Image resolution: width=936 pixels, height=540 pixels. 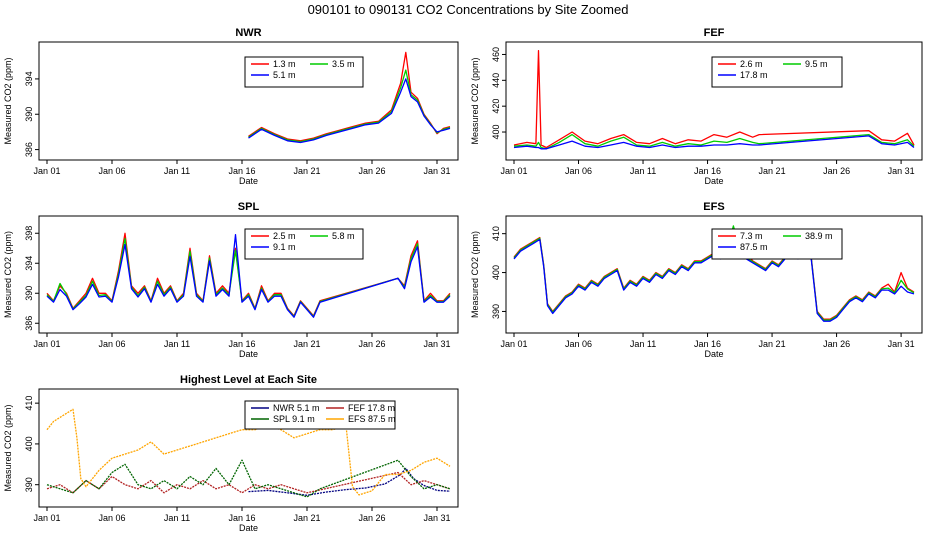 I want to click on series-line-efs-87-5-m, so click(x=248, y=452).